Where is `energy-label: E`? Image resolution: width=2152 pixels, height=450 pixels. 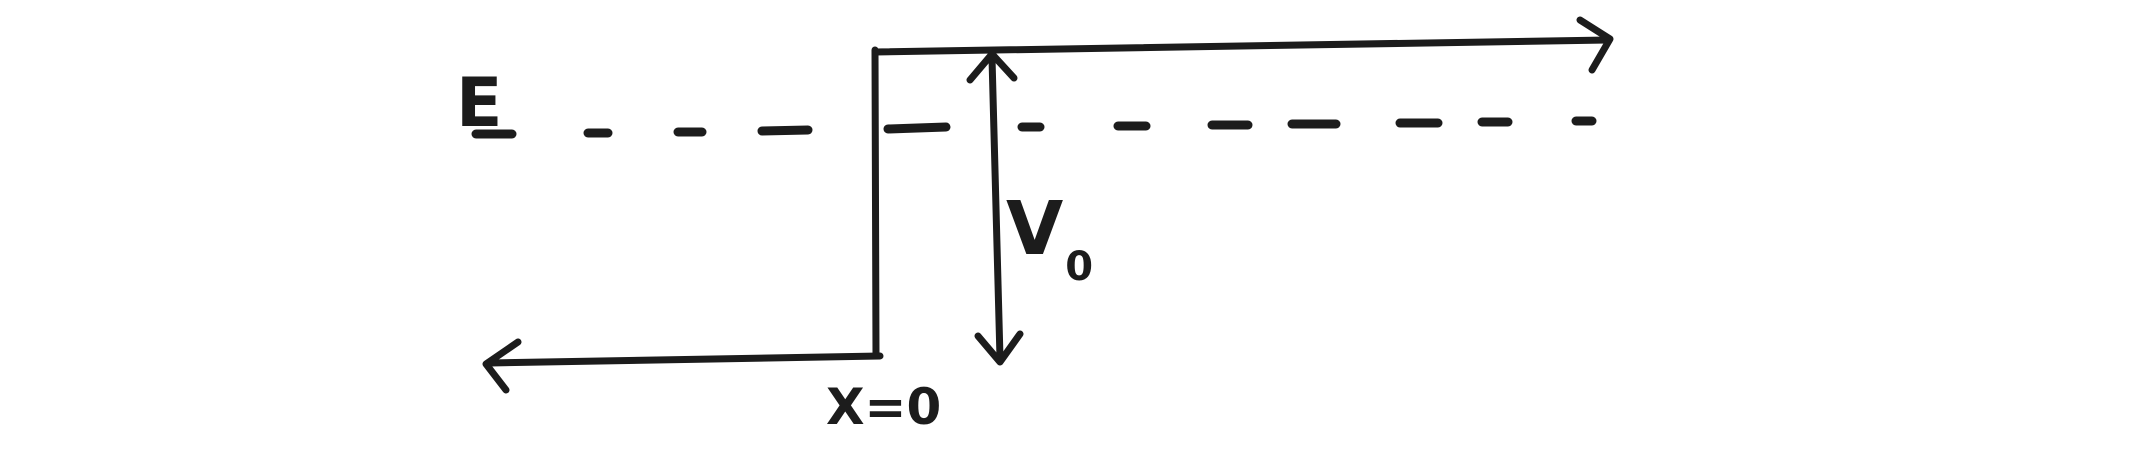 energy-label: E is located at coordinates (479, 103).